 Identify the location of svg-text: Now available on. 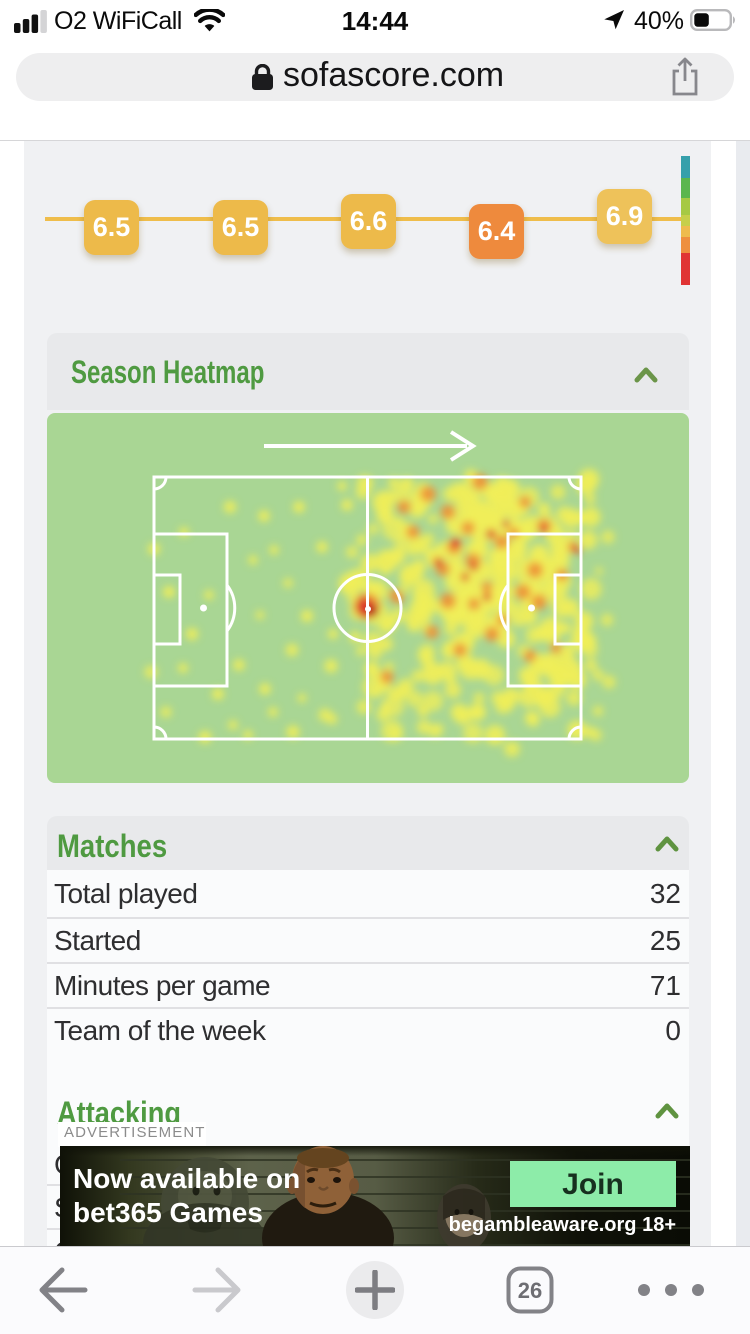
(186, 1178).